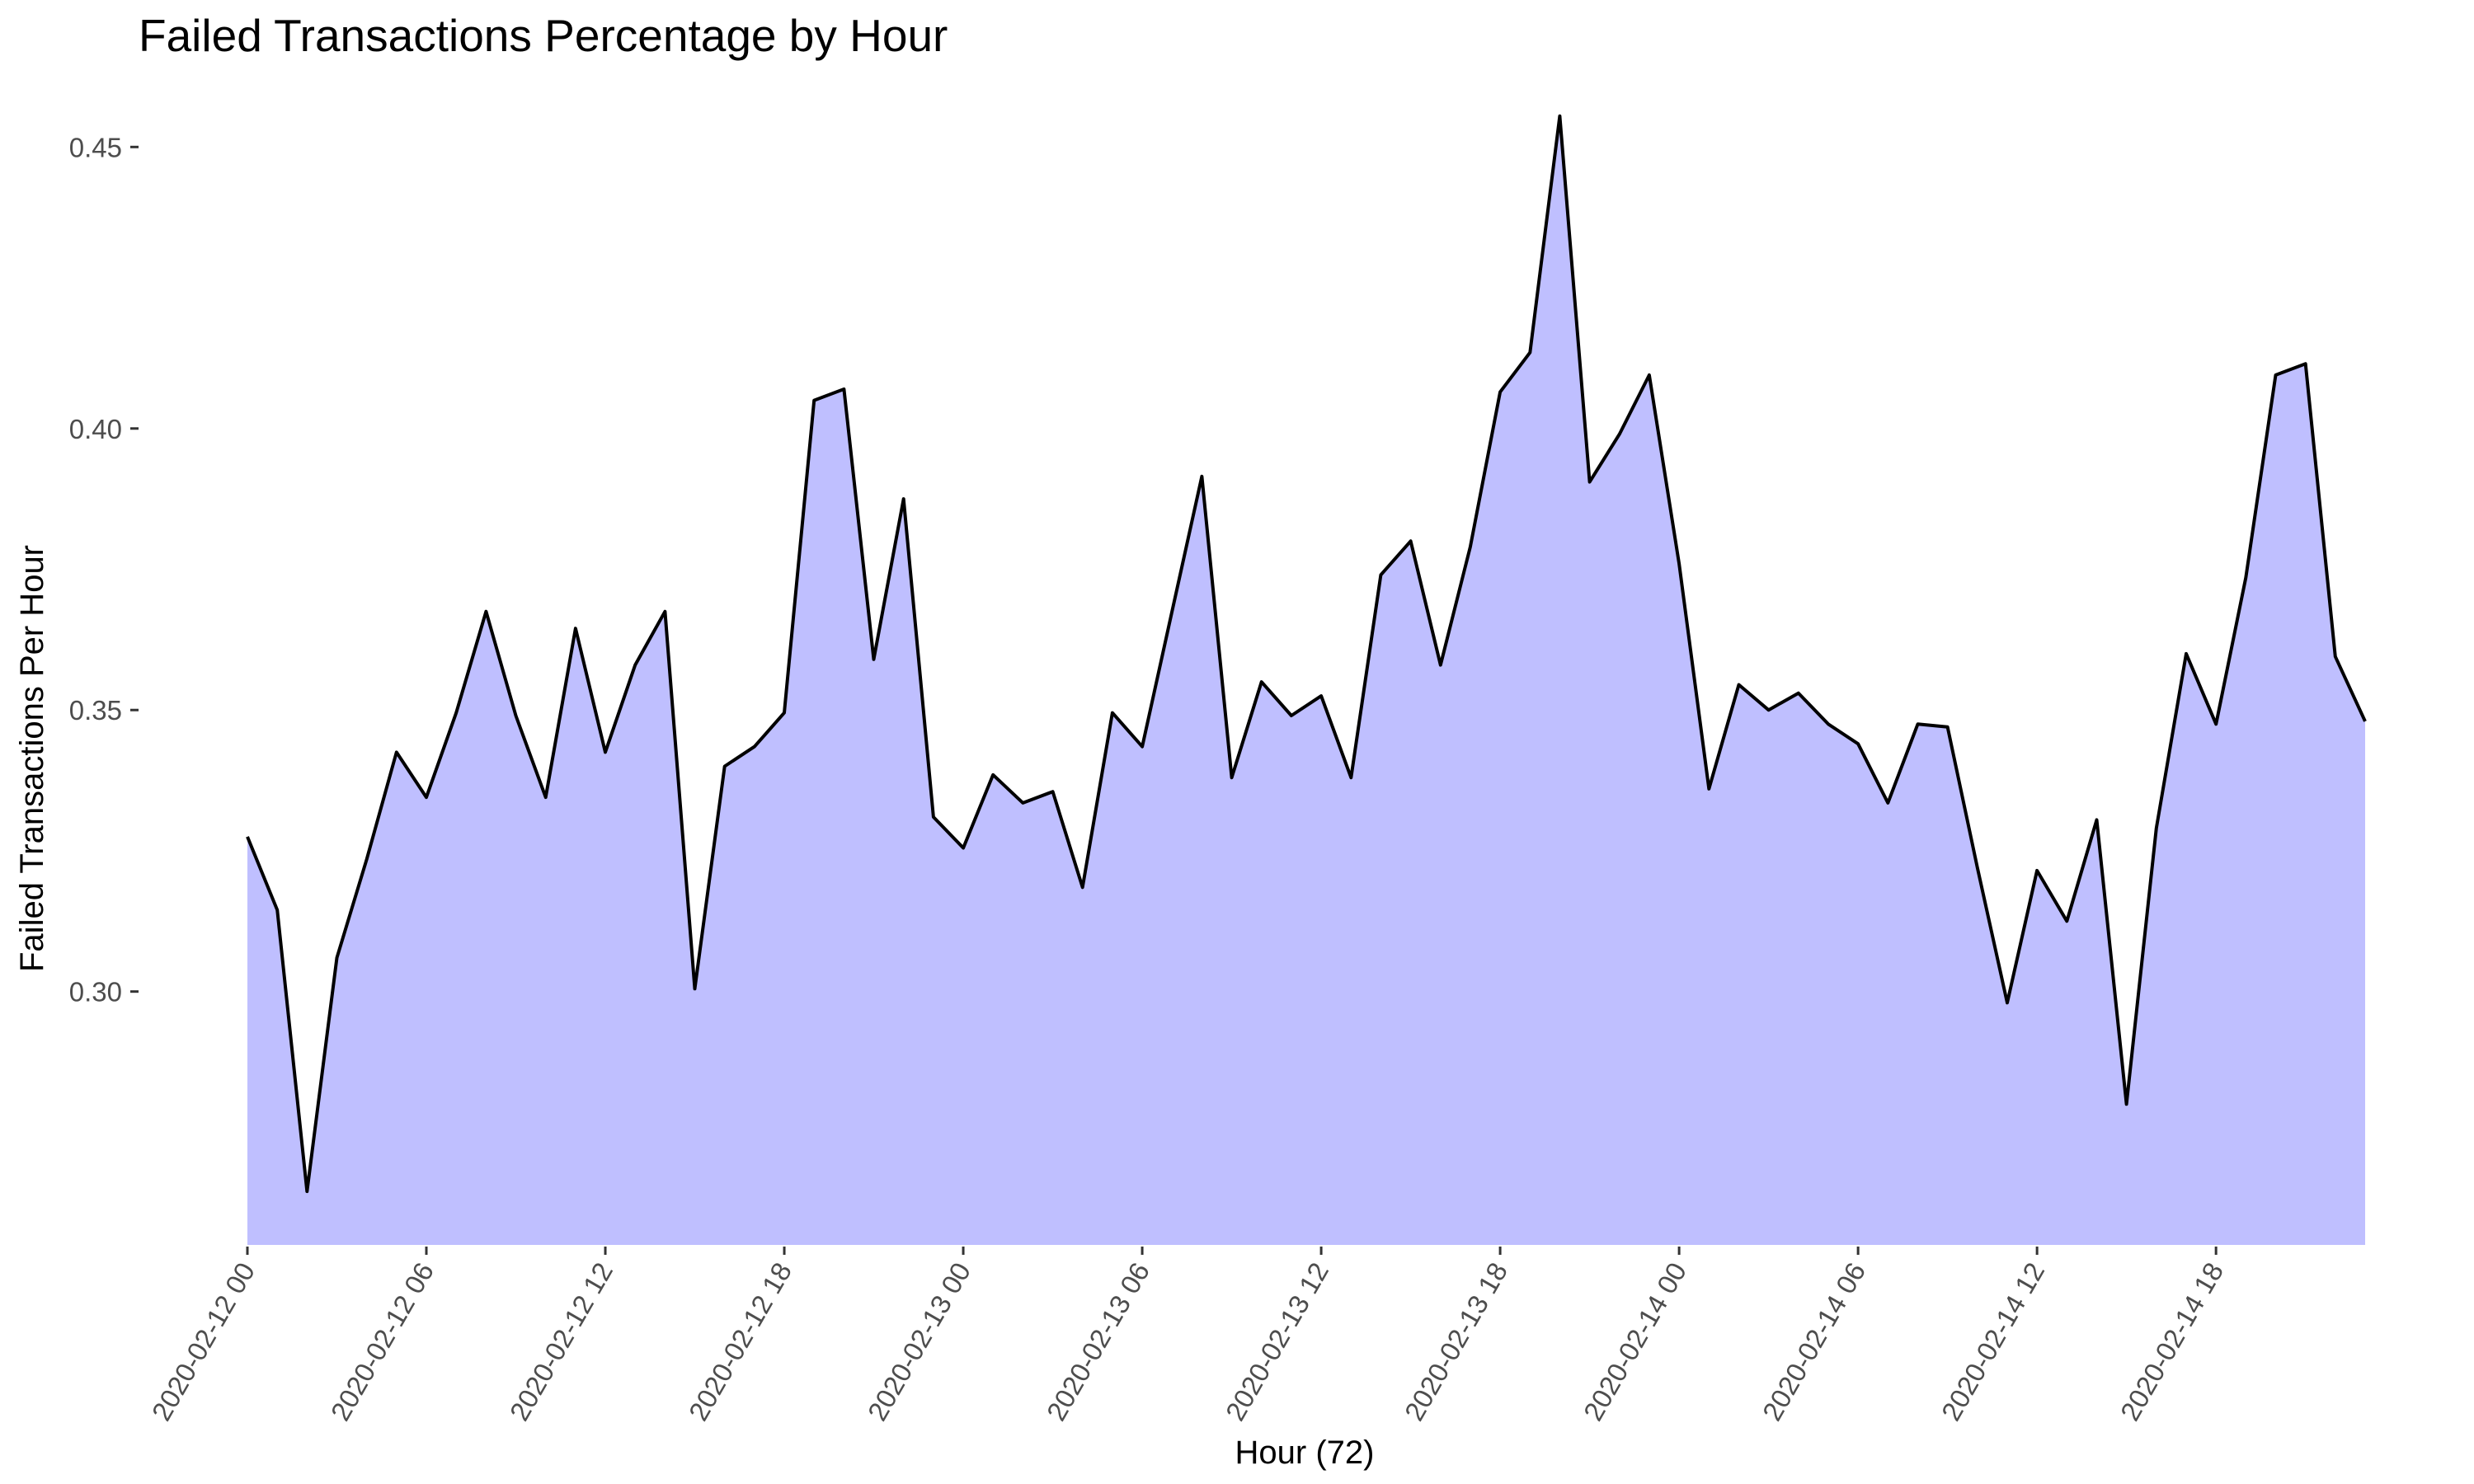 This screenshot has width=2474, height=1484. I want to click on x-tick-label: 2020-02-14 12, so click(1992, 1341).